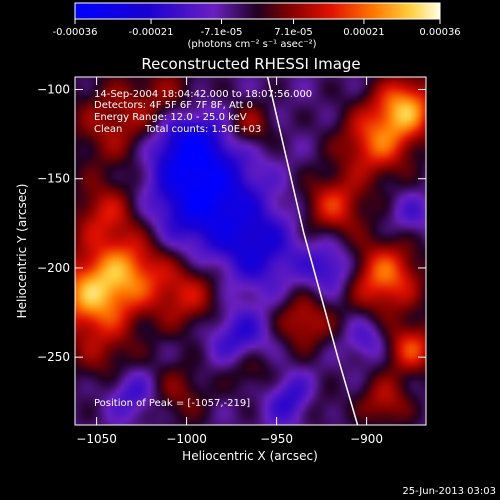 The height and width of the screenshot is (500, 500). What do you see at coordinates (170, 117) in the screenshot?
I see `energy-range-label: Energy Range: 12.0 - 25.0 keV` at bounding box center [170, 117].